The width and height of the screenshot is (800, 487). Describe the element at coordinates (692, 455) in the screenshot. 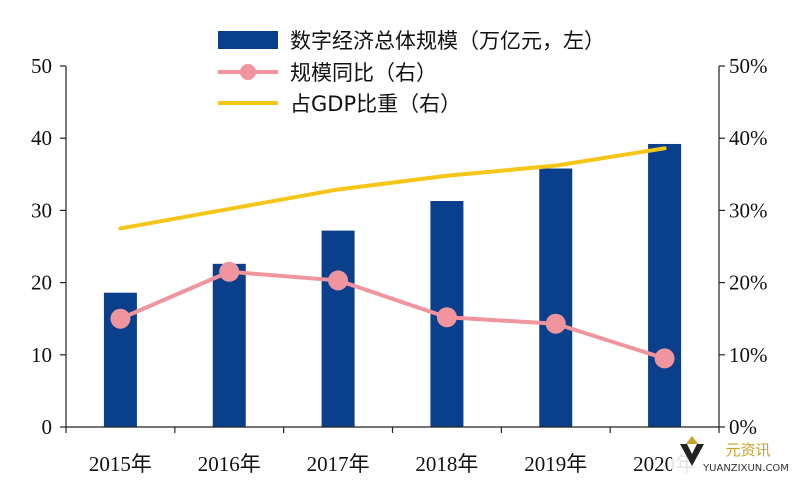

I see `watermark-logo-icon` at that location.